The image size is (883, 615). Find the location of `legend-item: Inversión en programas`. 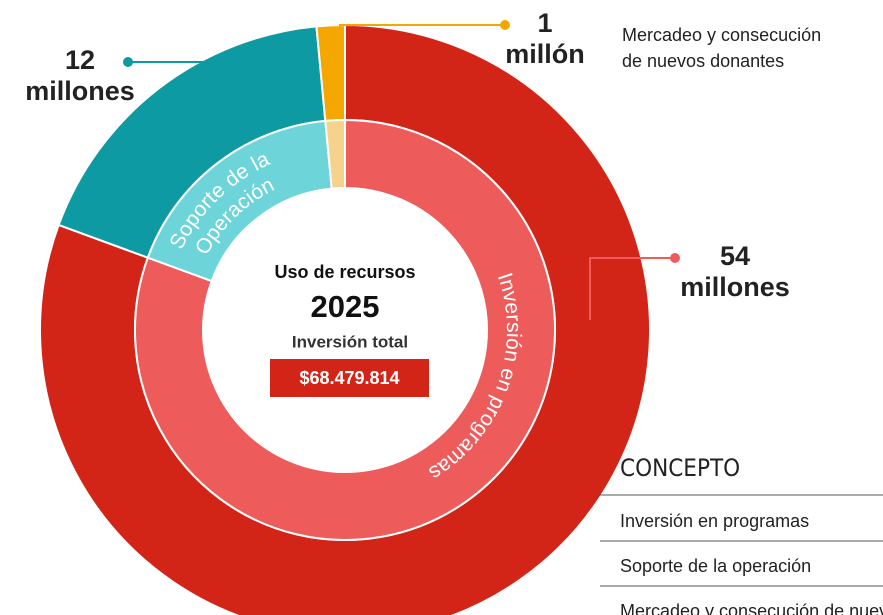

legend-item: Inversión en programas is located at coordinates (714, 521).